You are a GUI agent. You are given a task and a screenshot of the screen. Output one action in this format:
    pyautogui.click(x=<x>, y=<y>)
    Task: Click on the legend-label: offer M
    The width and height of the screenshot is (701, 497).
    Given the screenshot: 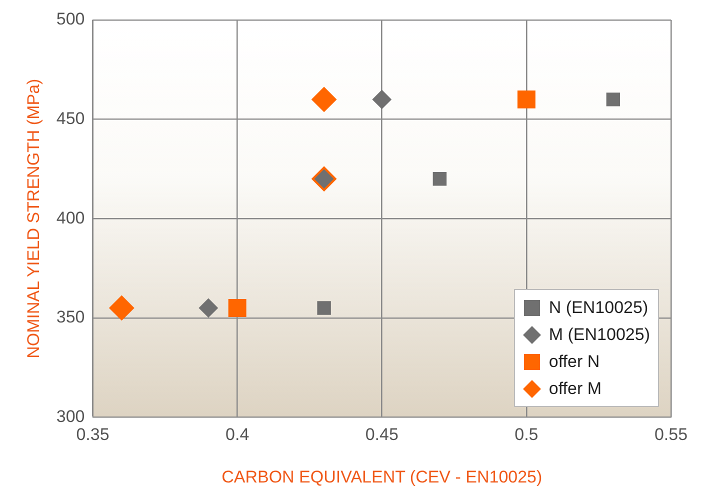 What is the action you would take?
    pyautogui.click(x=575, y=388)
    